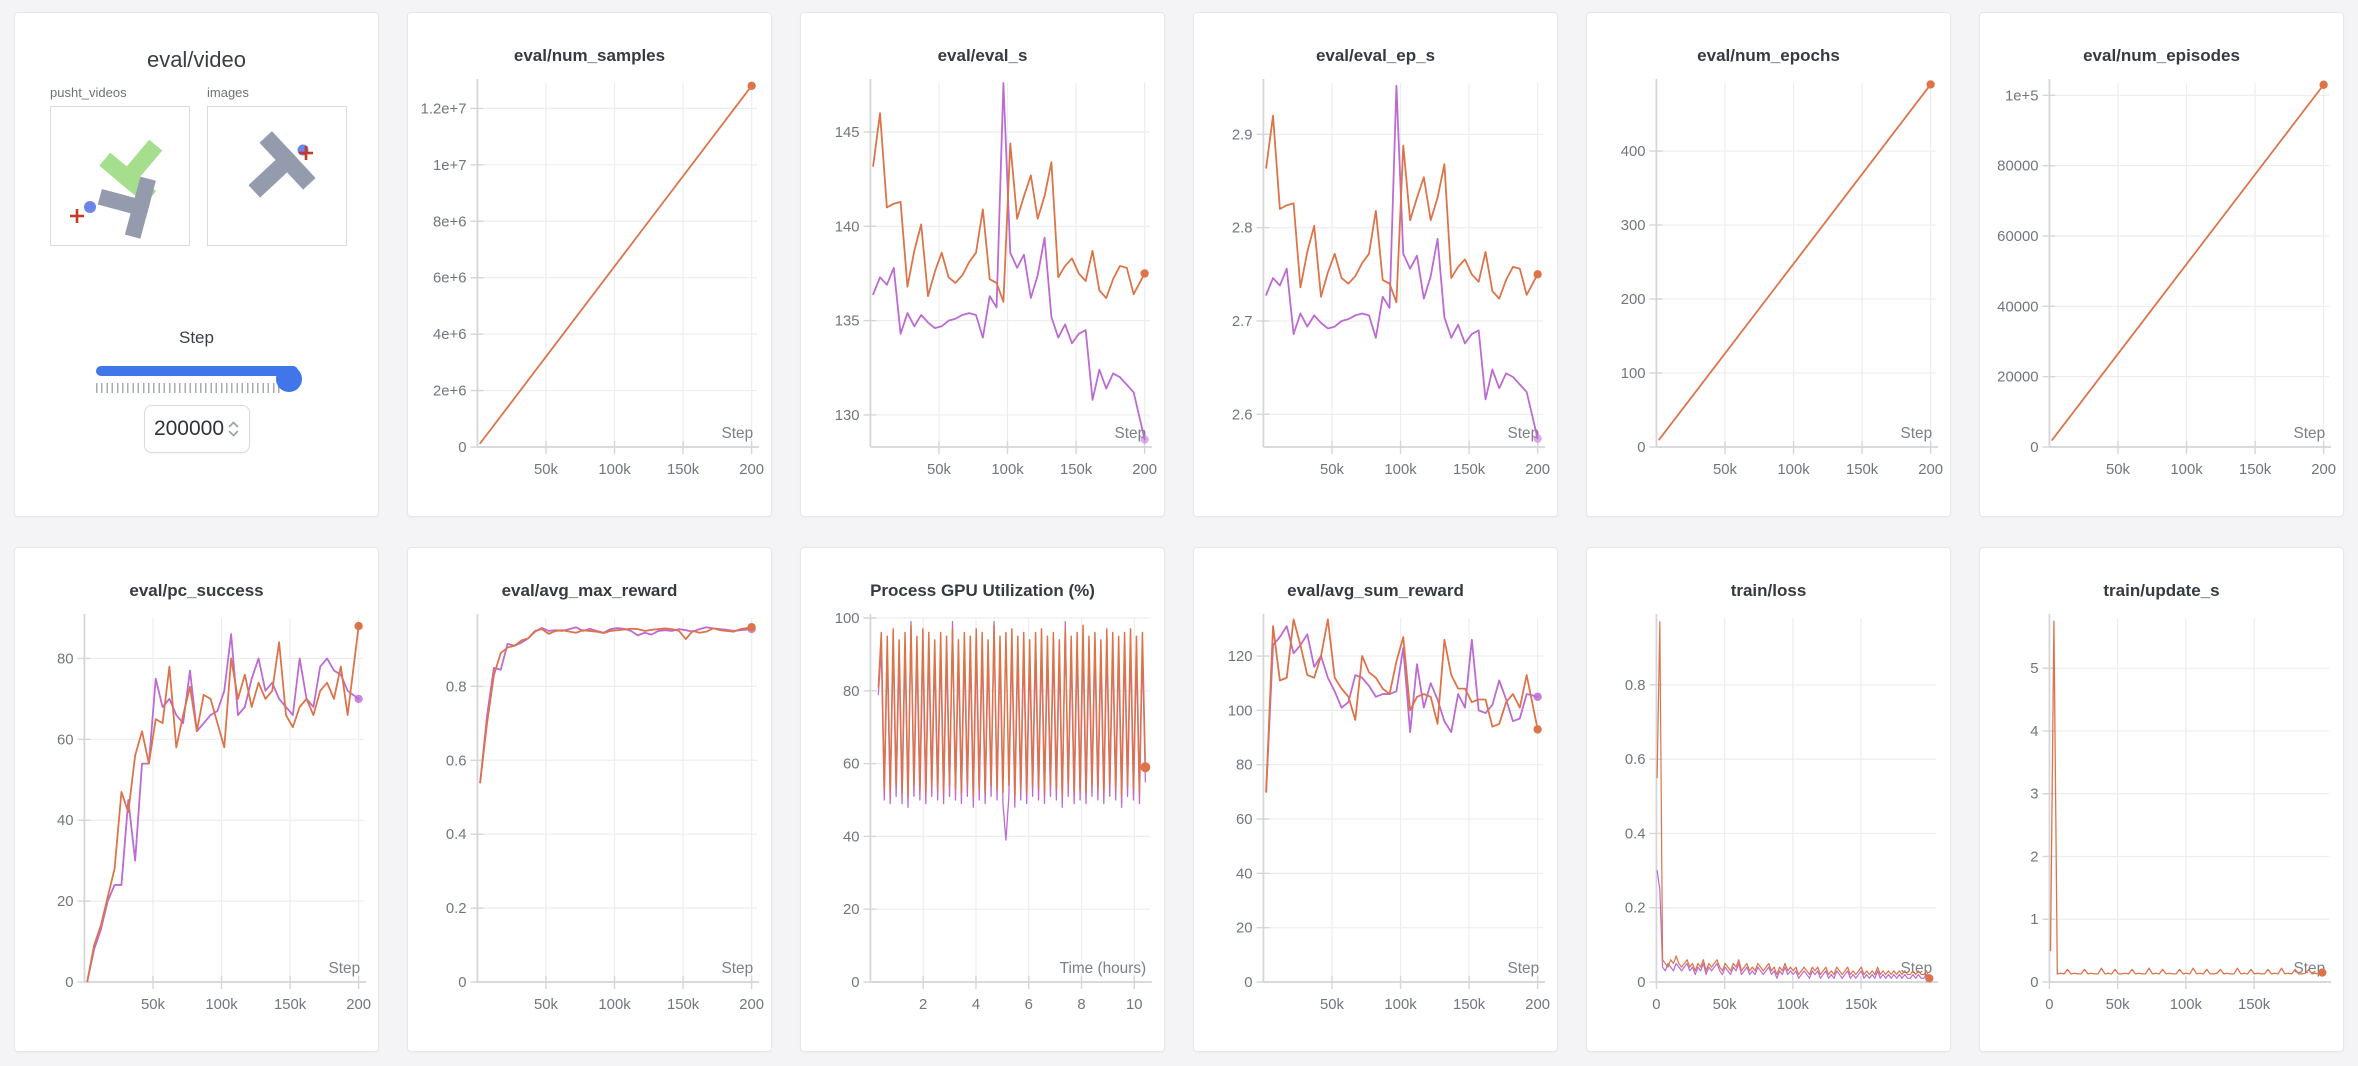 The height and width of the screenshot is (1066, 2358). What do you see at coordinates (1242, 228) in the screenshot?
I see `svg-text: 2.8` at bounding box center [1242, 228].